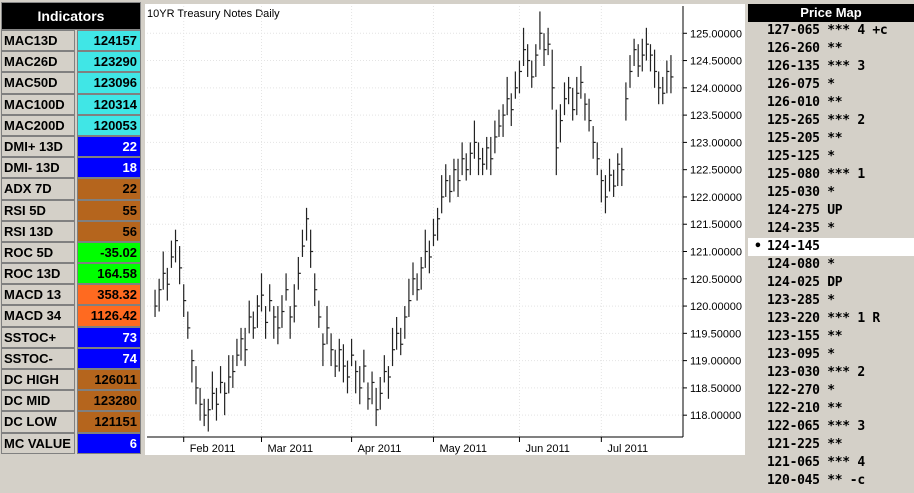  What do you see at coordinates (801, 300) in the screenshot?
I see `price-level-text: 123-285 *` at bounding box center [801, 300].